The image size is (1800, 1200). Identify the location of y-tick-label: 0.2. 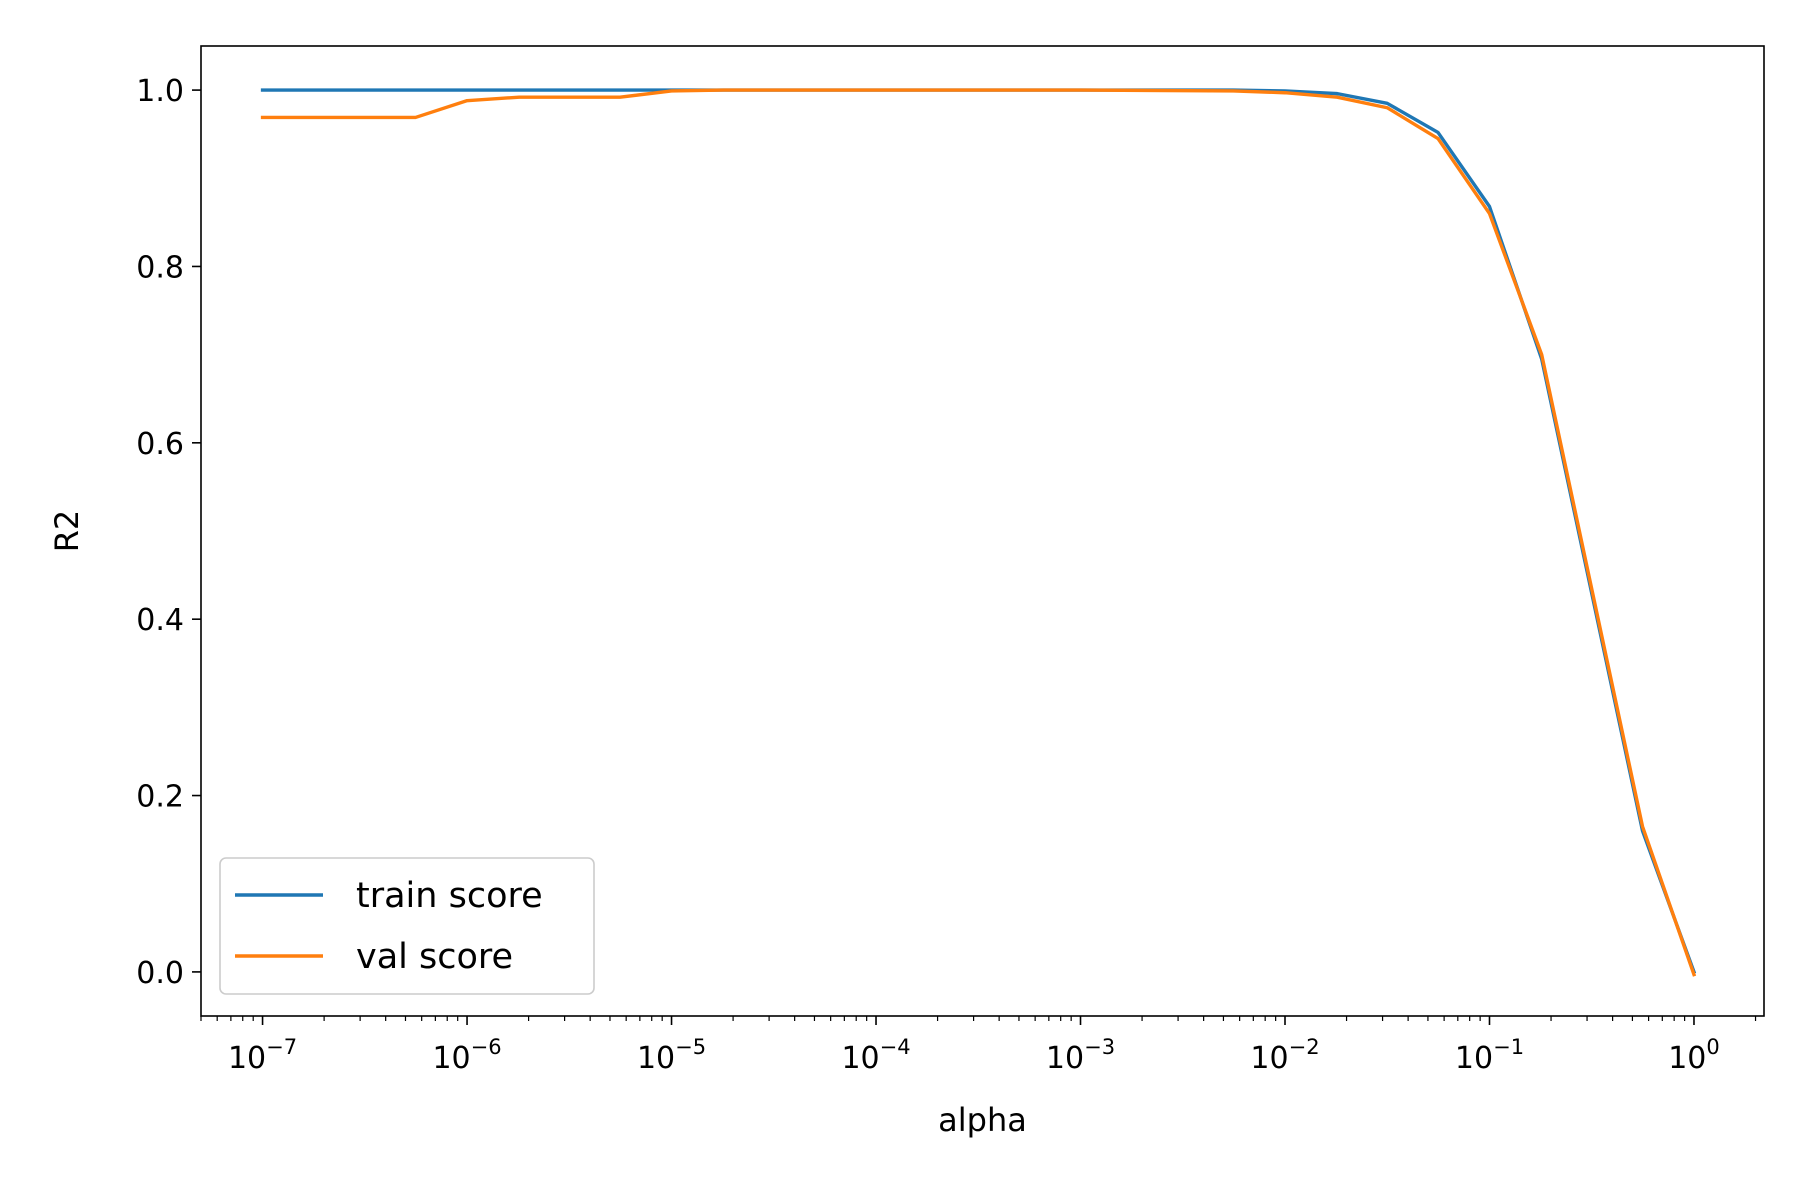
(160, 797).